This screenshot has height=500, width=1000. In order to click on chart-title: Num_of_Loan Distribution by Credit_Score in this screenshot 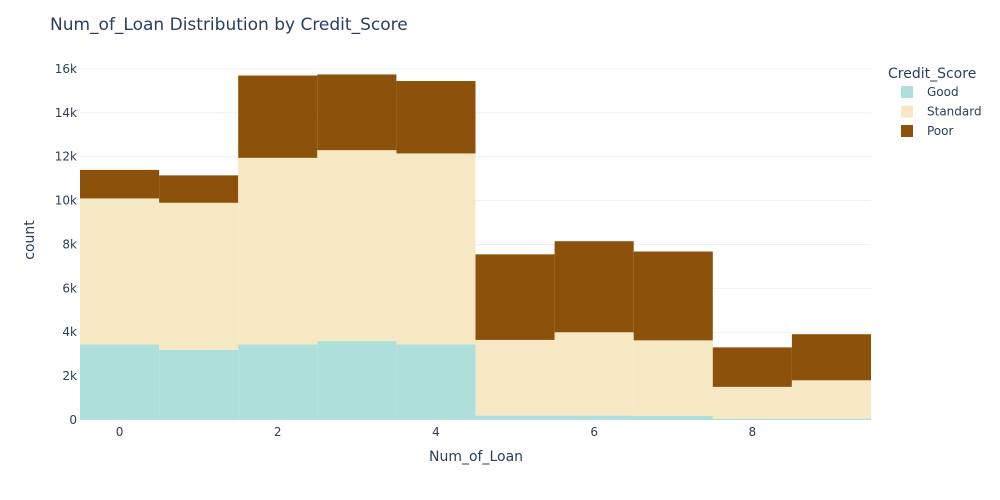, I will do `click(229, 25)`.